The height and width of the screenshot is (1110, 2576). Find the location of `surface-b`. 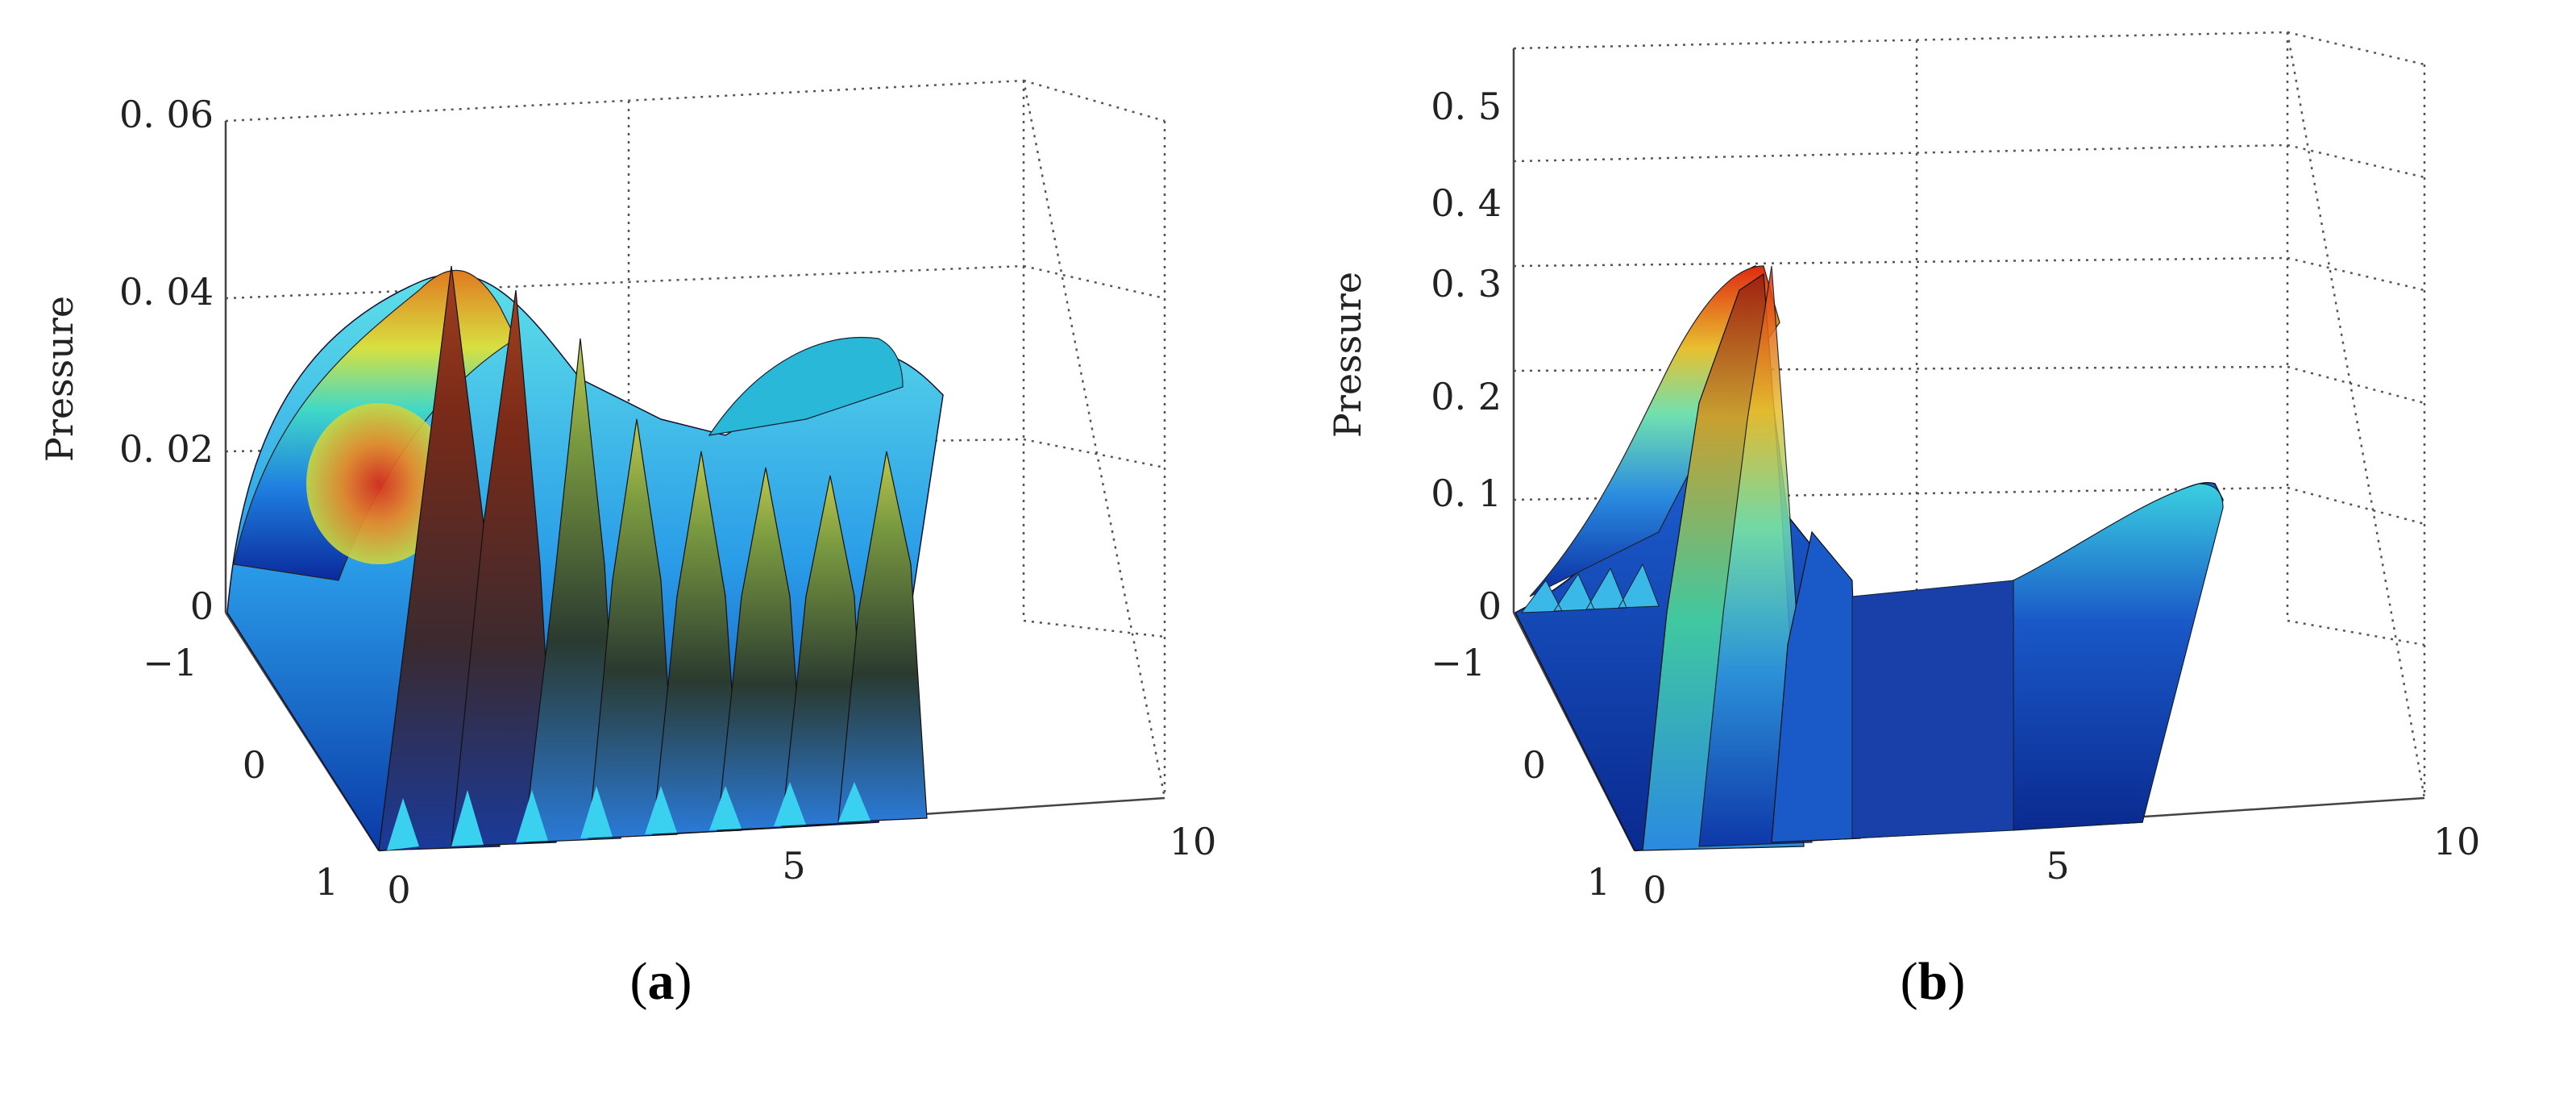

surface-b is located at coordinates (1869, 557).